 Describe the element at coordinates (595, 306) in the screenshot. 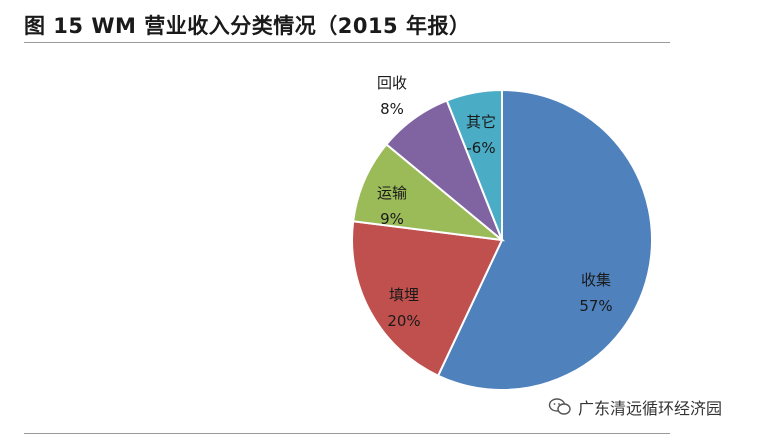

I see `slice-value-label: 57%` at that location.